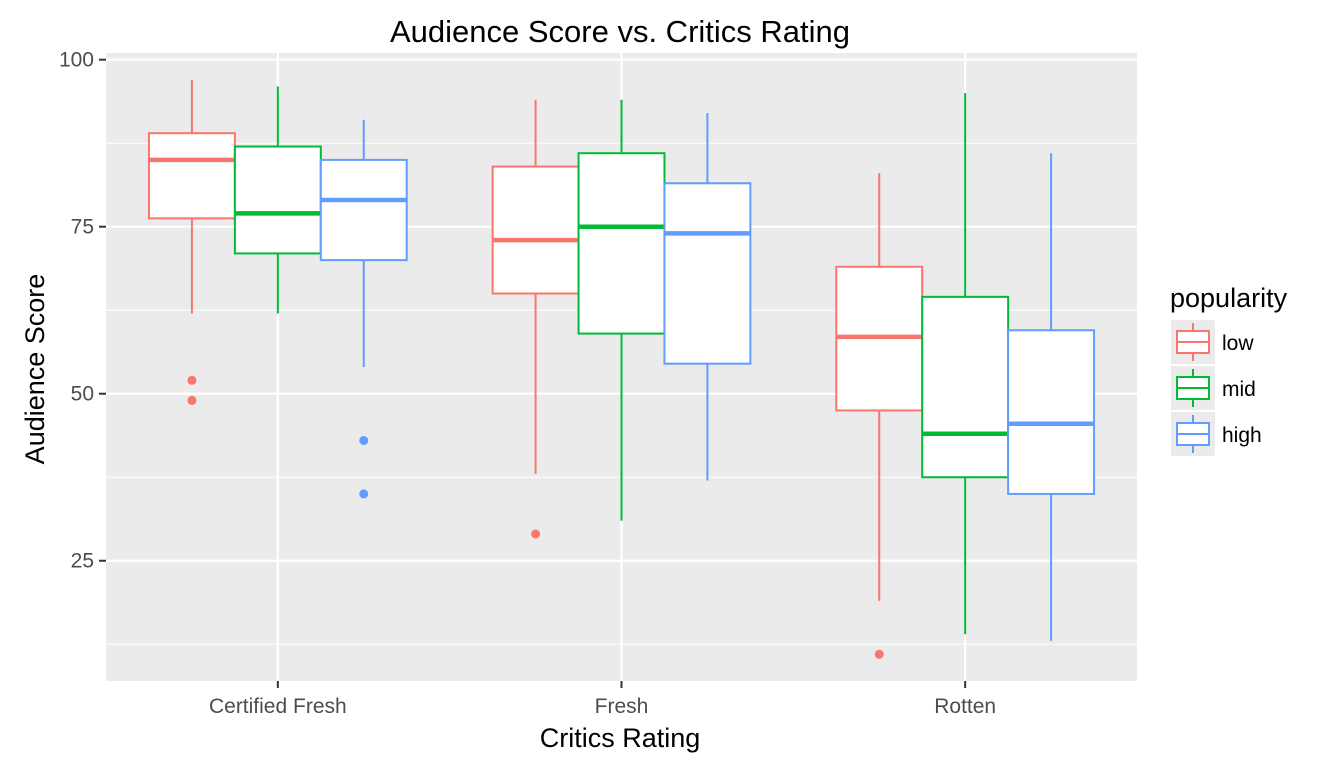  Describe the element at coordinates (879, 416) in the screenshot. I see `box-low-rotten` at that location.